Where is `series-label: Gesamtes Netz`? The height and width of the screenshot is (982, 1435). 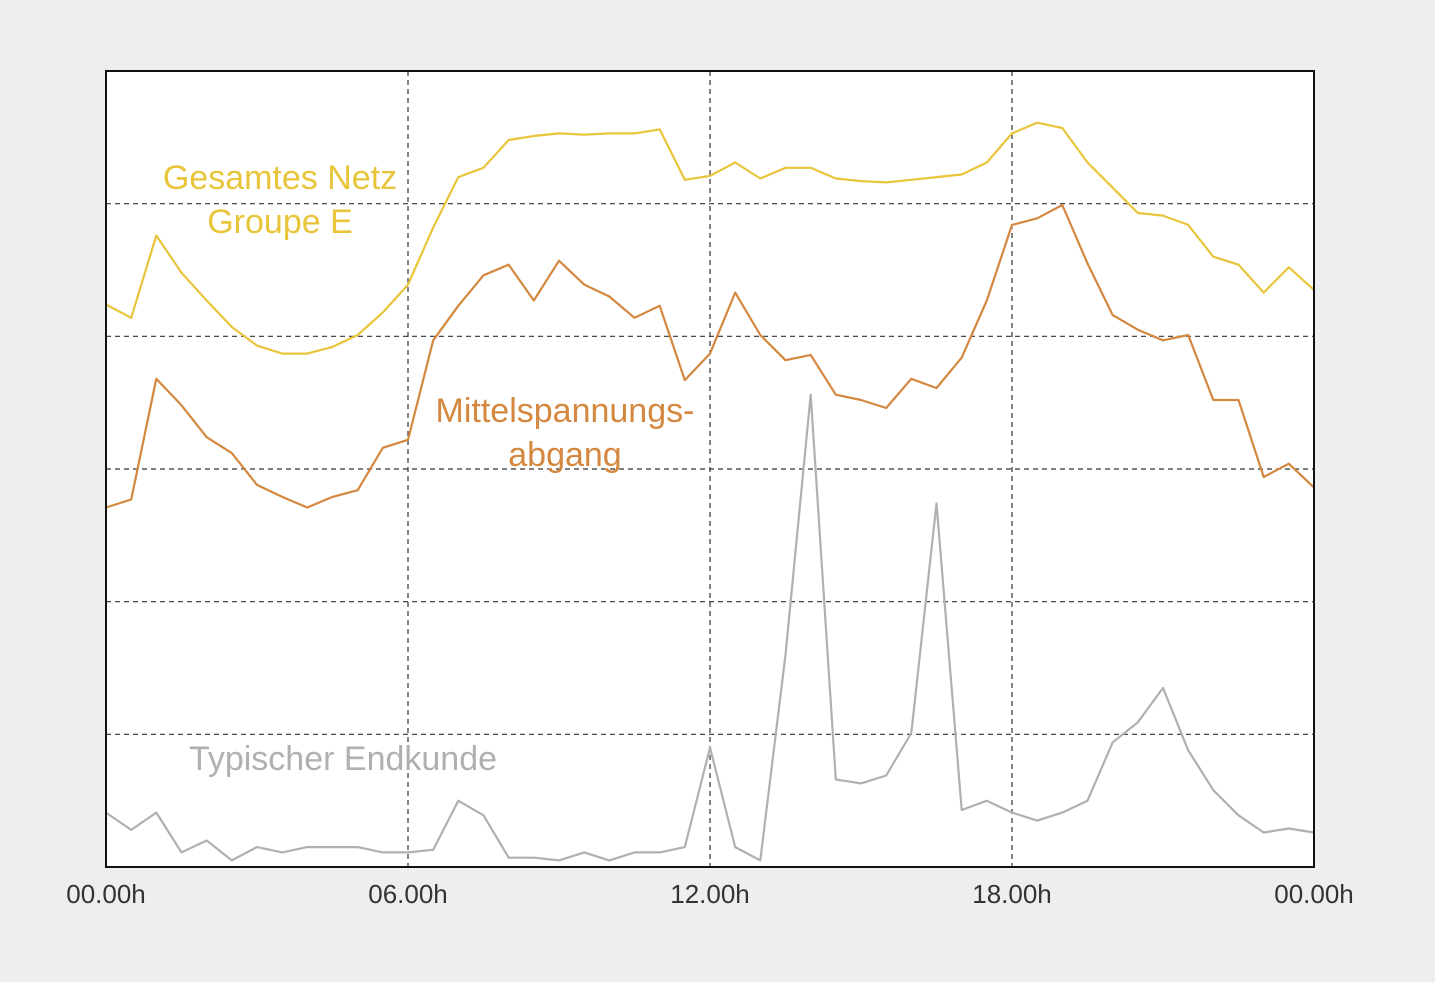
series-label: Gesamtes Netz is located at coordinates (280, 178).